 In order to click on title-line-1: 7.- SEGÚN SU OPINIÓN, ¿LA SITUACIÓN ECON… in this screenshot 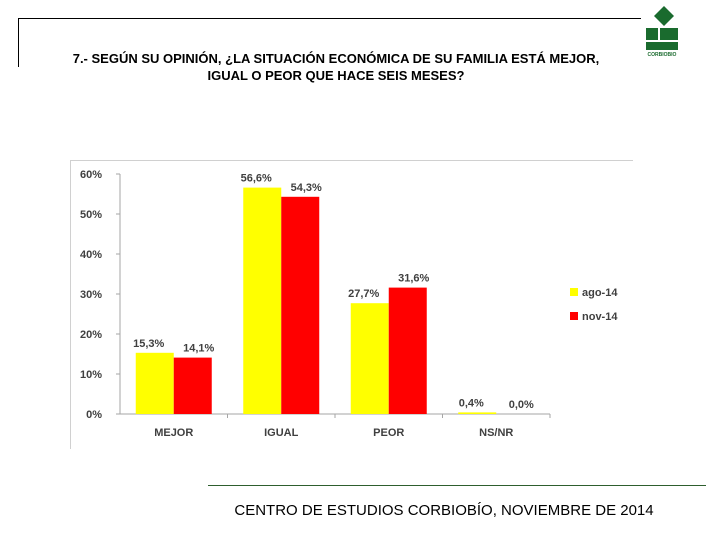, I will do `click(336, 58)`.